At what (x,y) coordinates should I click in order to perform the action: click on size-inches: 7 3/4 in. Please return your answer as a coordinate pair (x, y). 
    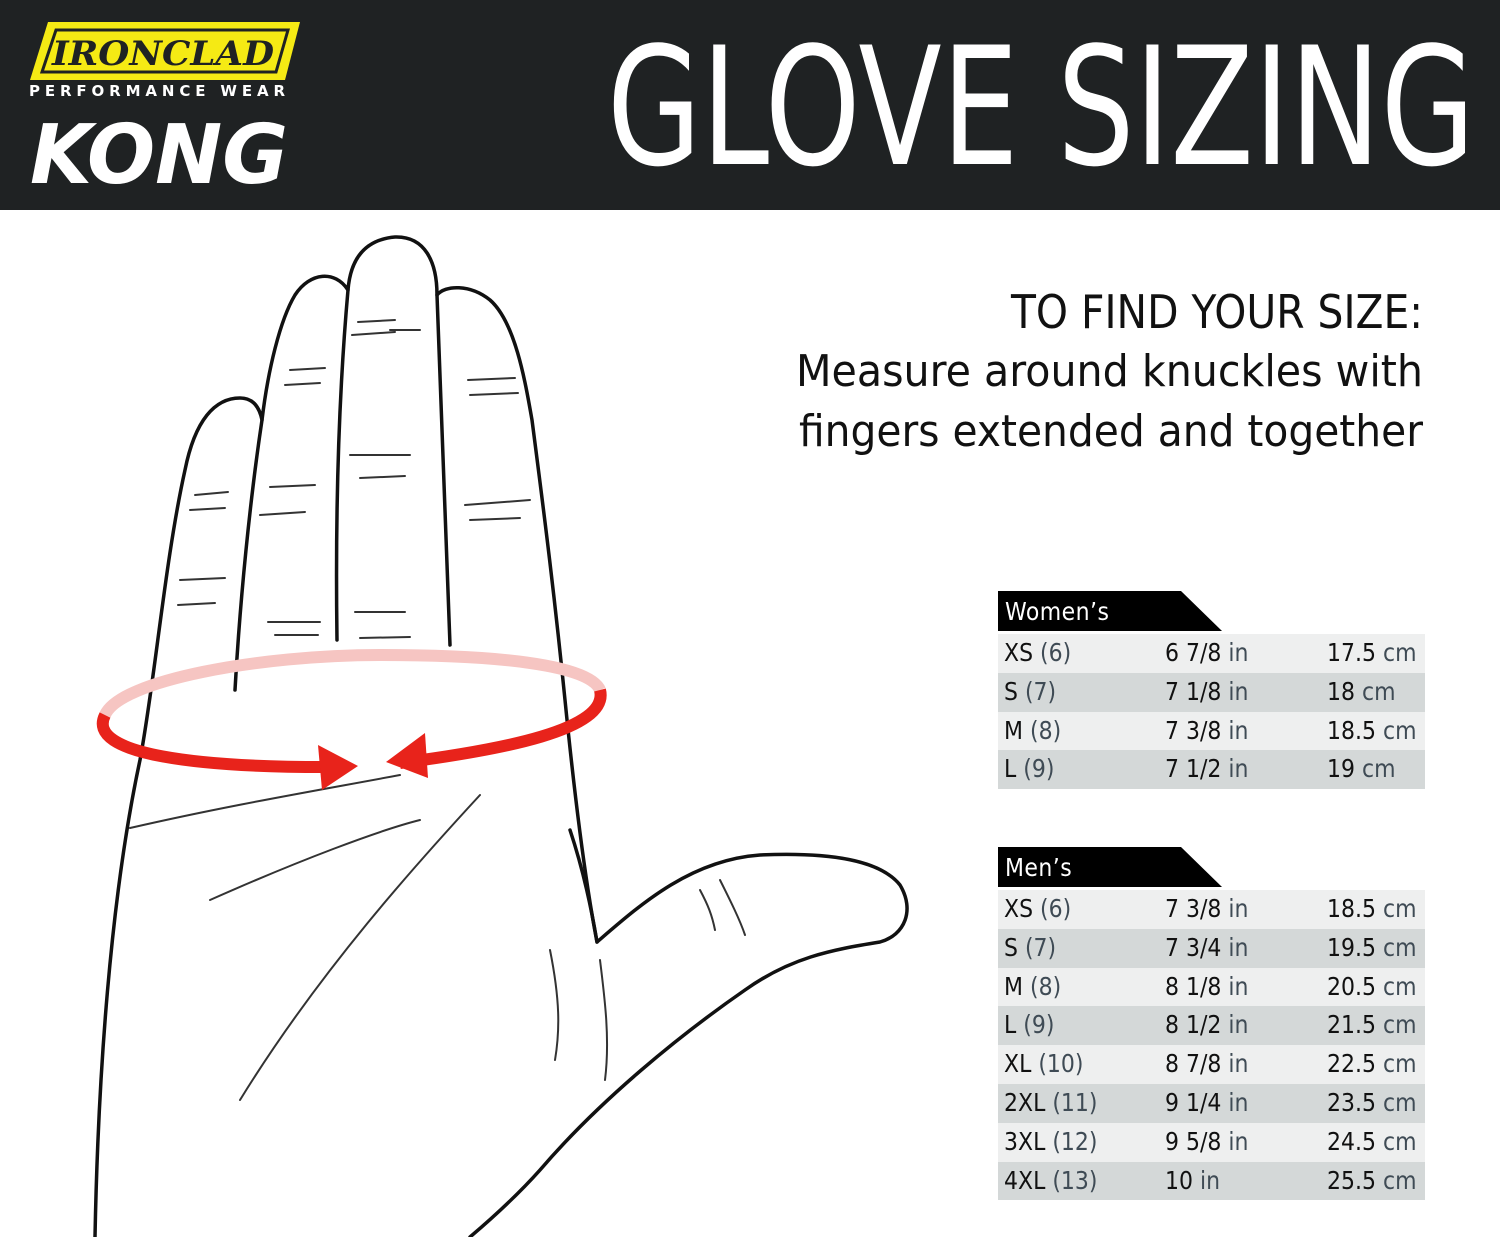
    Looking at the image, I should click on (1206, 947).